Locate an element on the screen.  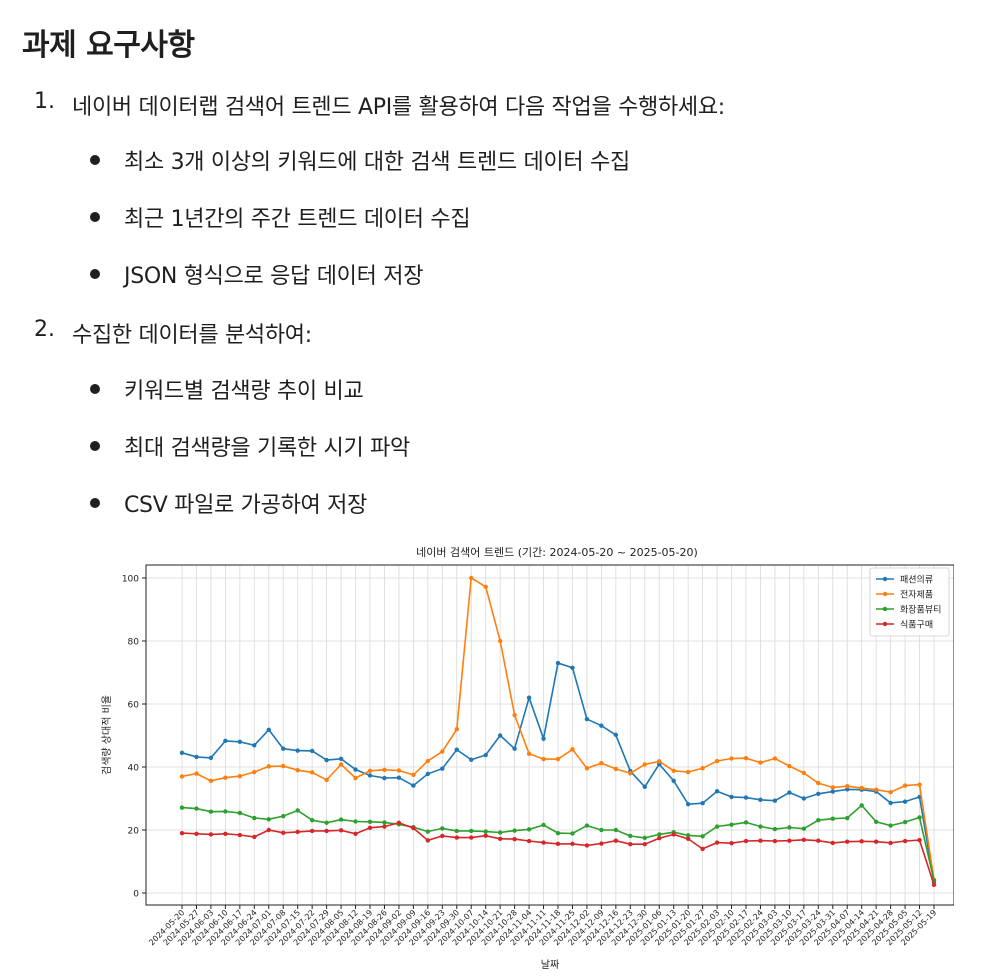
y-tick-label: 100 is located at coordinates (130, 580).